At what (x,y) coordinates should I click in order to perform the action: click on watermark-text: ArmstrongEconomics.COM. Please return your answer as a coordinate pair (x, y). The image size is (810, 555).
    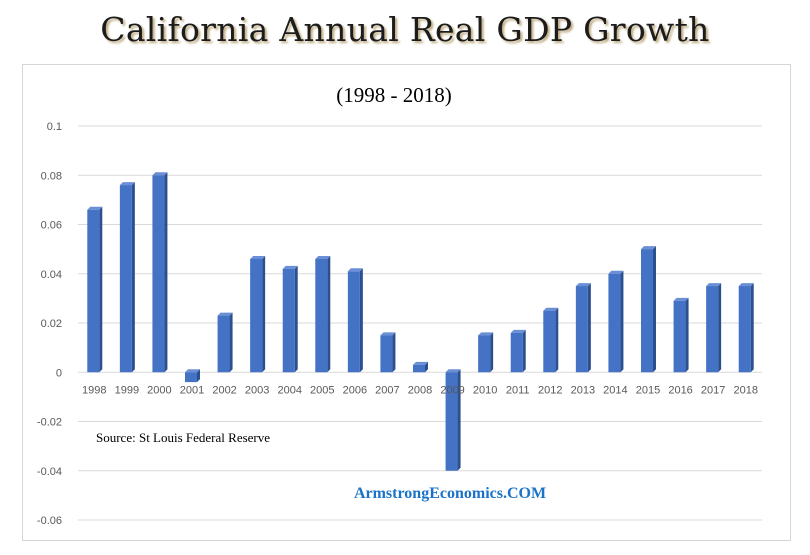
    Looking at the image, I should click on (450, 493).